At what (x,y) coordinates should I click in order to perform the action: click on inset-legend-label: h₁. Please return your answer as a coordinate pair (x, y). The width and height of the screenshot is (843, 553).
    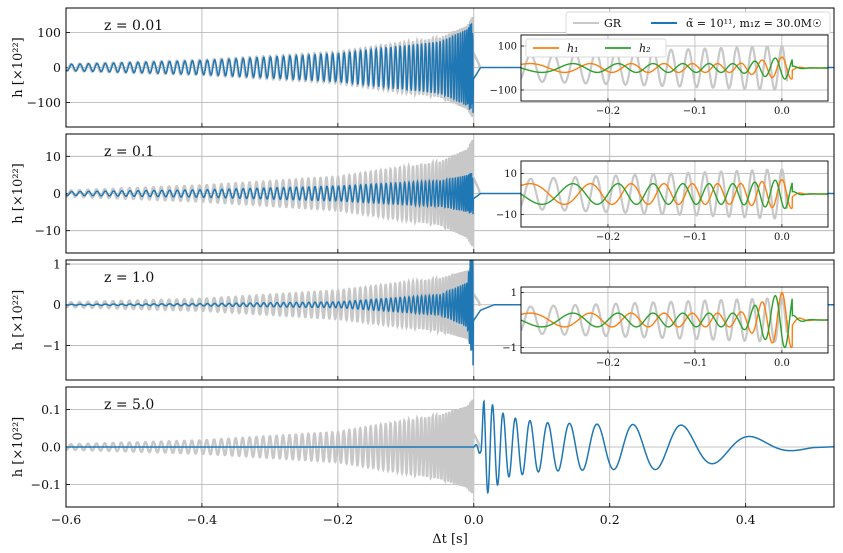
    Looking at the image, I should click on (573, 48).